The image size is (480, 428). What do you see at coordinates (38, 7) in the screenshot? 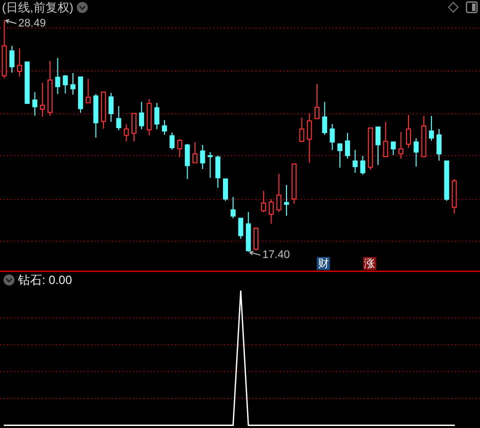
I see `title: (日线,前复权)` at bounding box center [38, 7].